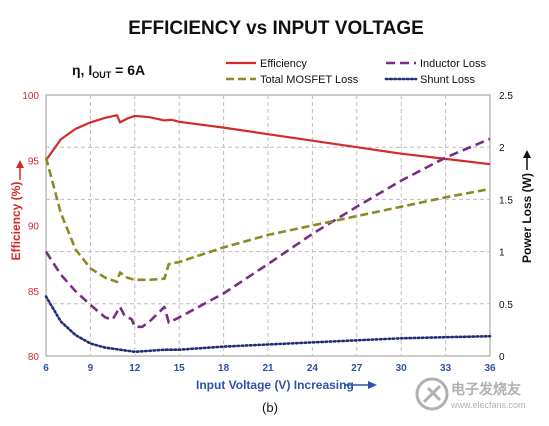 This screenshot has width=549, height=426. Describe the element at coordinates (135, 368) in the screenshot. I see `x-tick-label: 12` at that location.